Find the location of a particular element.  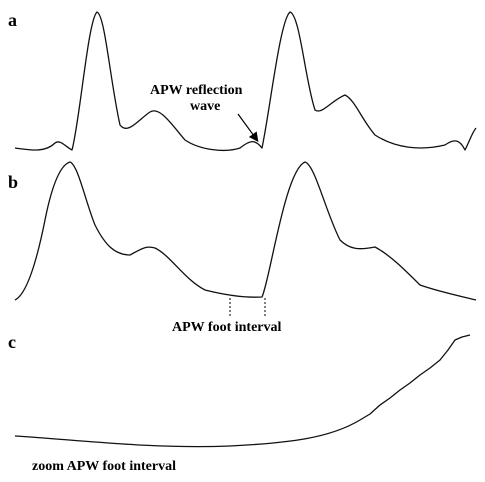

arrow is located at coordinates (248, 127).